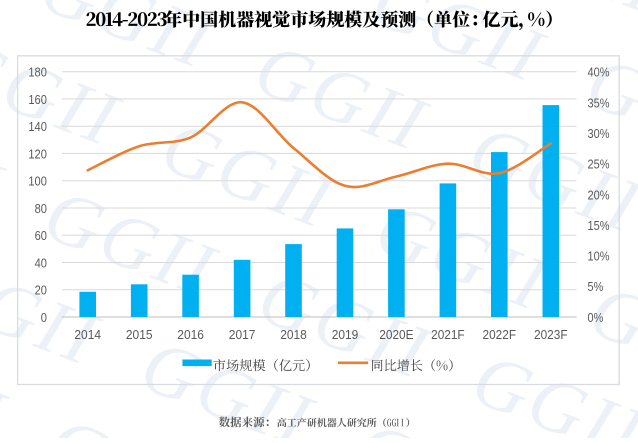 This screenshot has width=638, height=443. What do you see at coordinates (37, 181) in the screenshot?
I see `svg-text: 100` at bounding box center [37, 181].